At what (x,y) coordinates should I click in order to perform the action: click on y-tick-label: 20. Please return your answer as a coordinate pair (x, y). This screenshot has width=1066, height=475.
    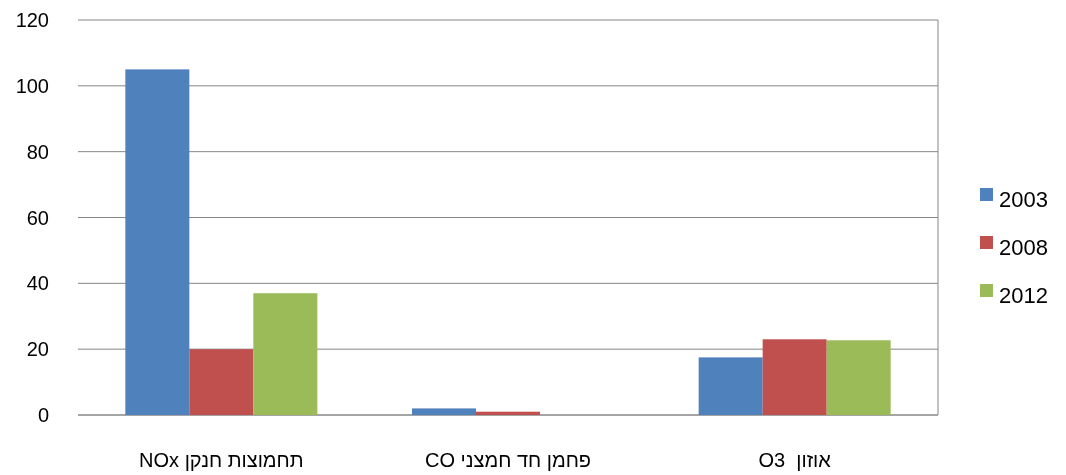
    Looking at the image, I should click on (37, 349).